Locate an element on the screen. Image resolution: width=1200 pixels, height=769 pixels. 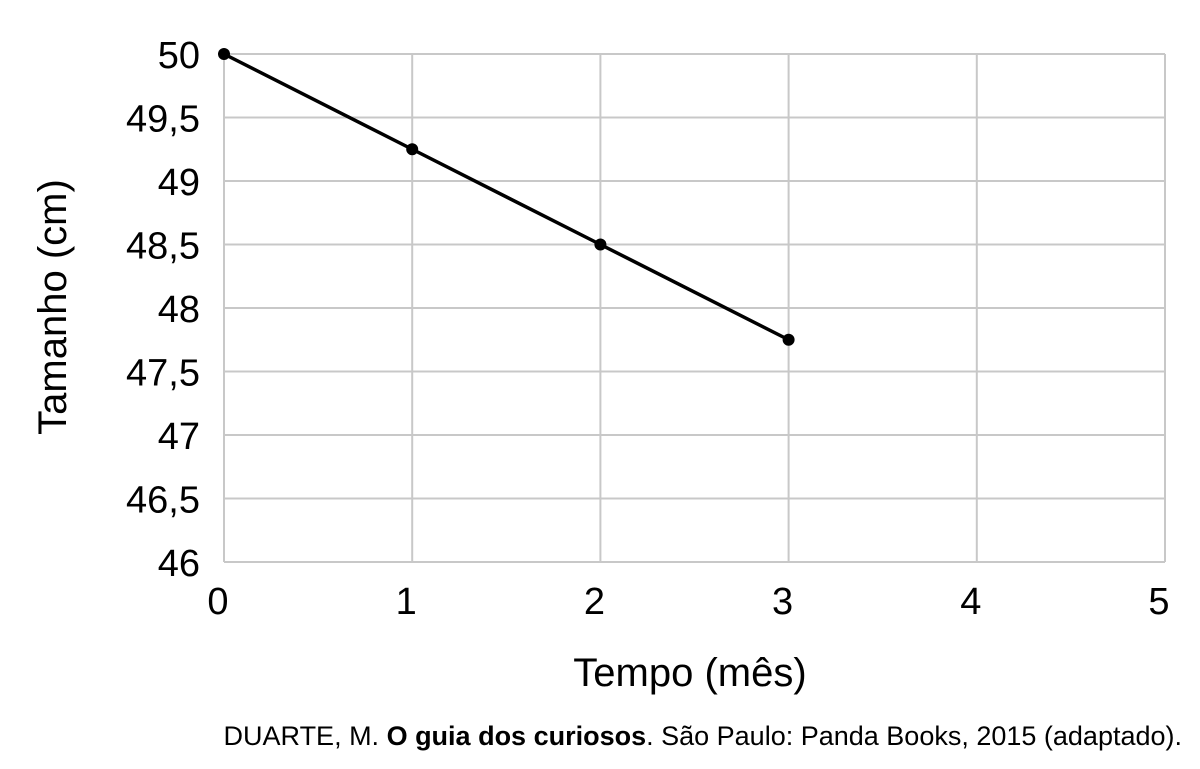
x-axis-title: Tempo (mês) is located at coordinates (689, 673).